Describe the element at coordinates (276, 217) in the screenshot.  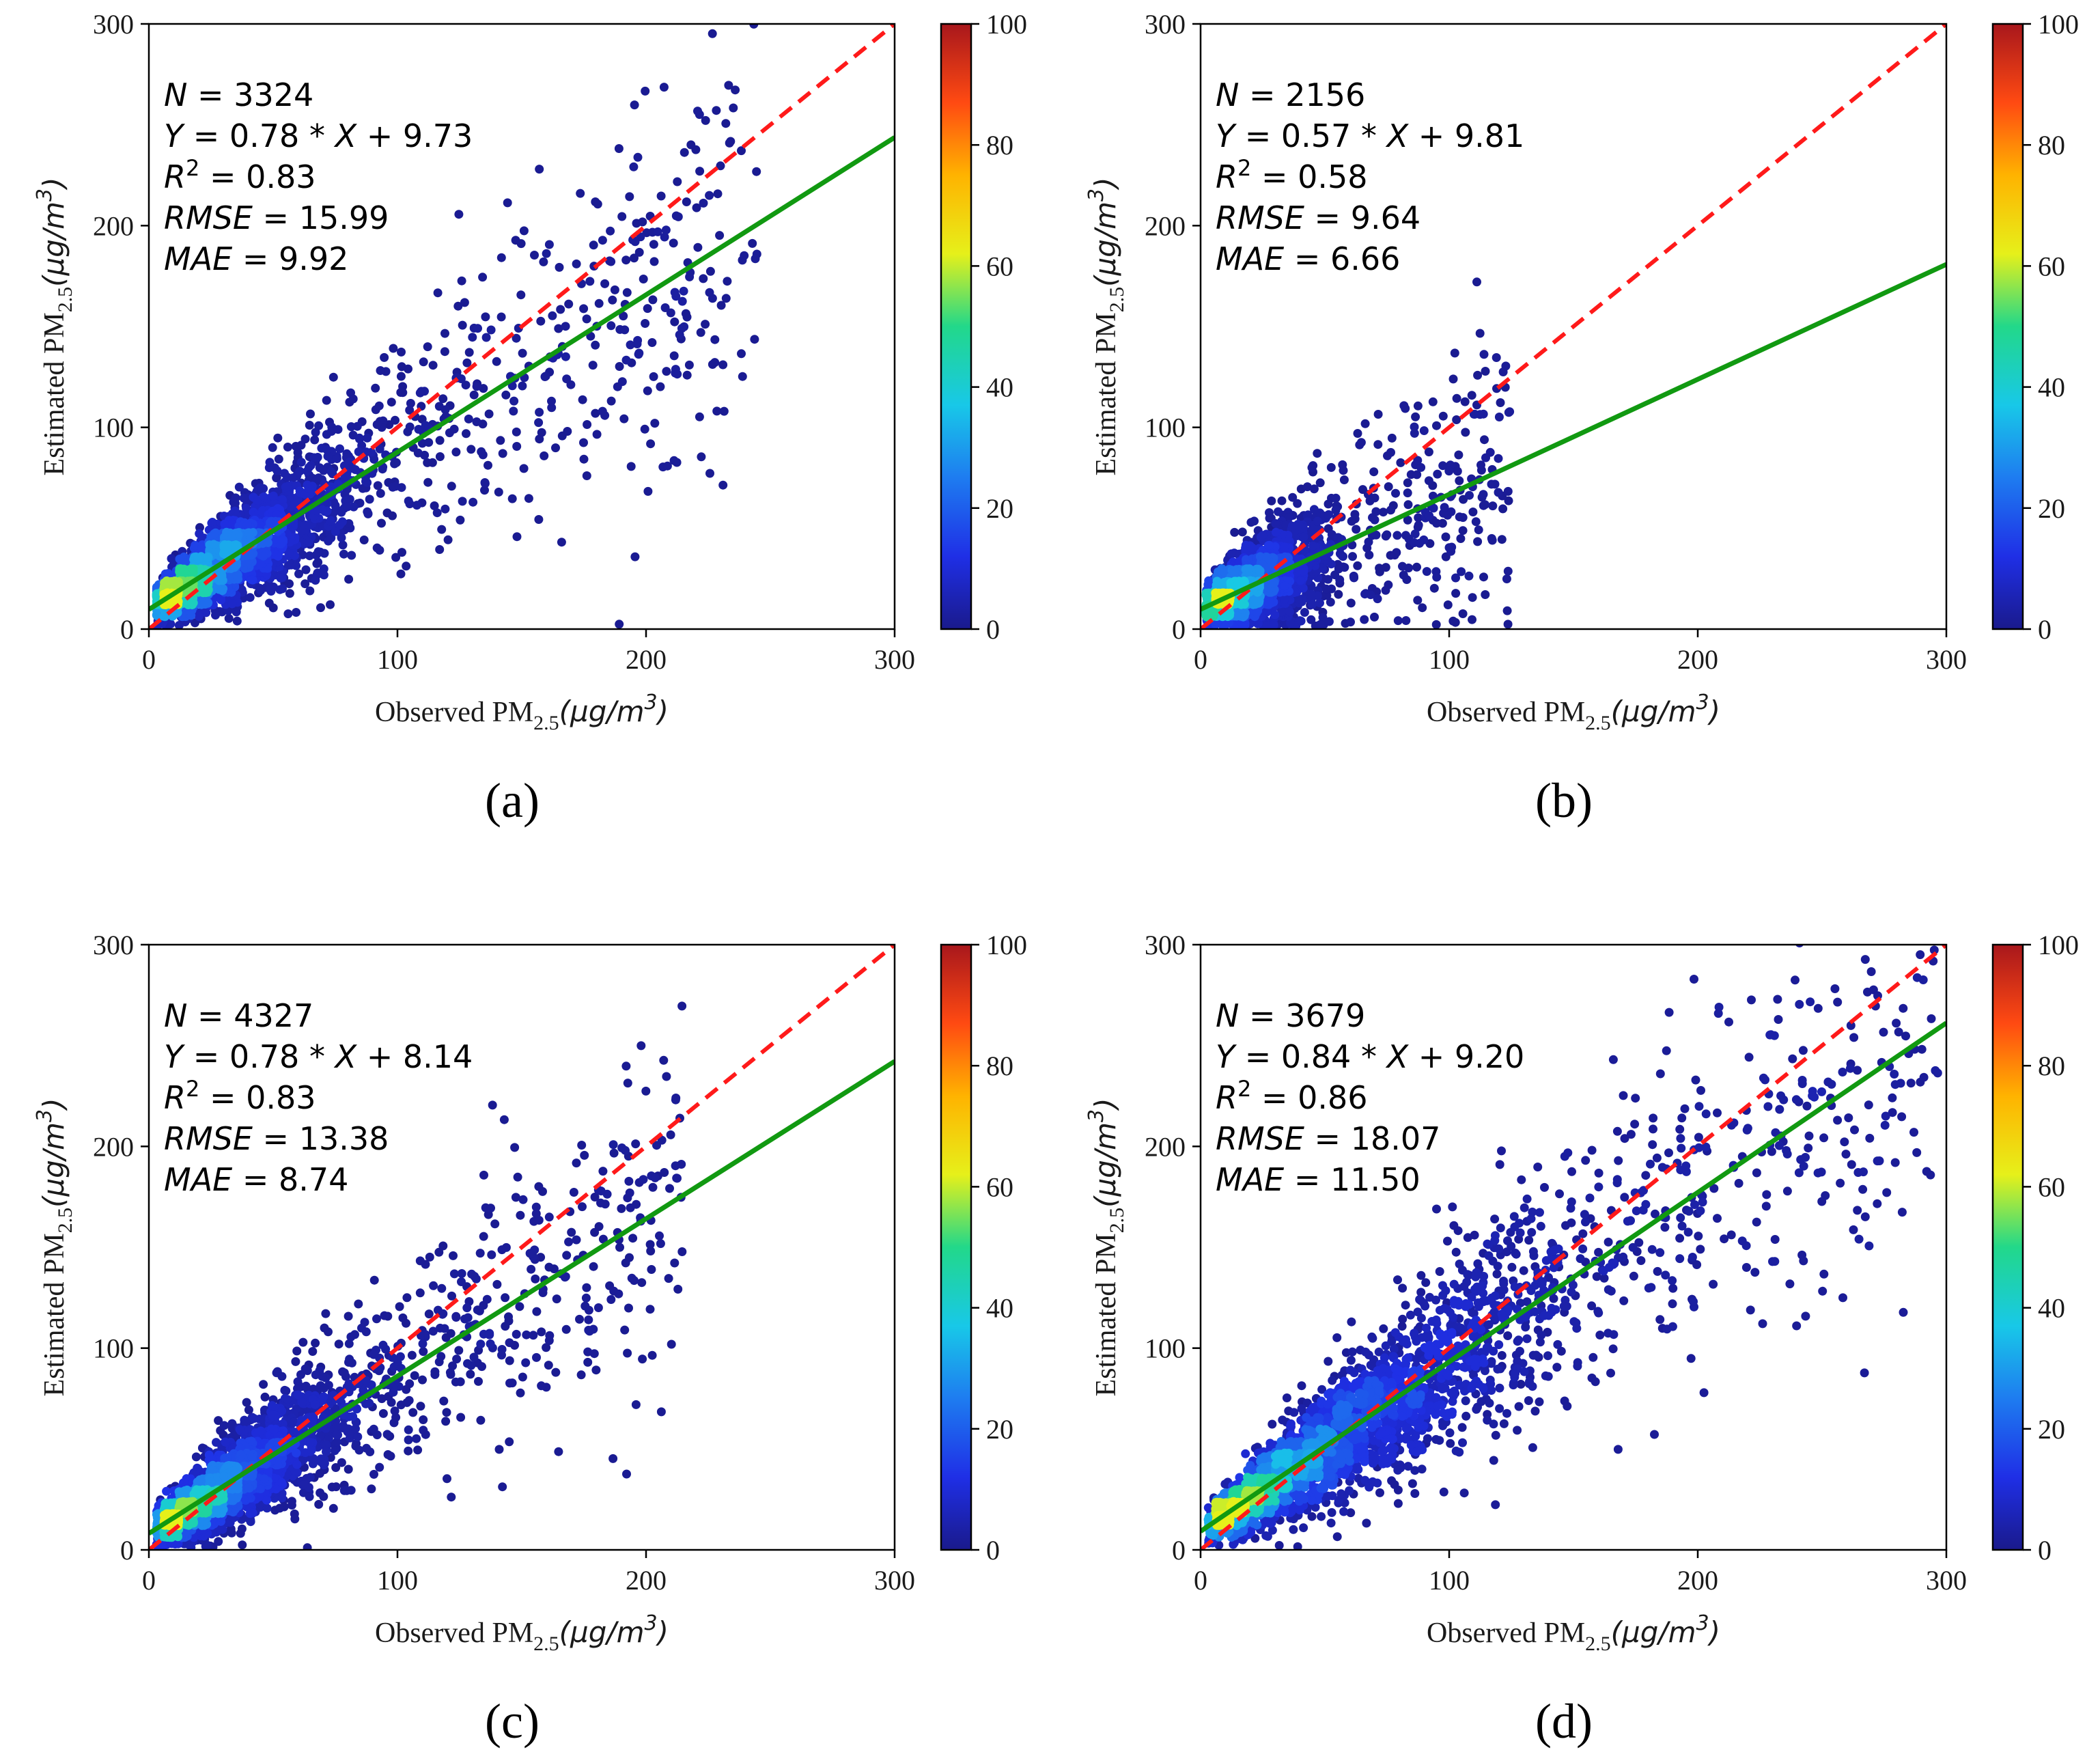
I see `stat-rmse: RMSE = 15.99` at that location.